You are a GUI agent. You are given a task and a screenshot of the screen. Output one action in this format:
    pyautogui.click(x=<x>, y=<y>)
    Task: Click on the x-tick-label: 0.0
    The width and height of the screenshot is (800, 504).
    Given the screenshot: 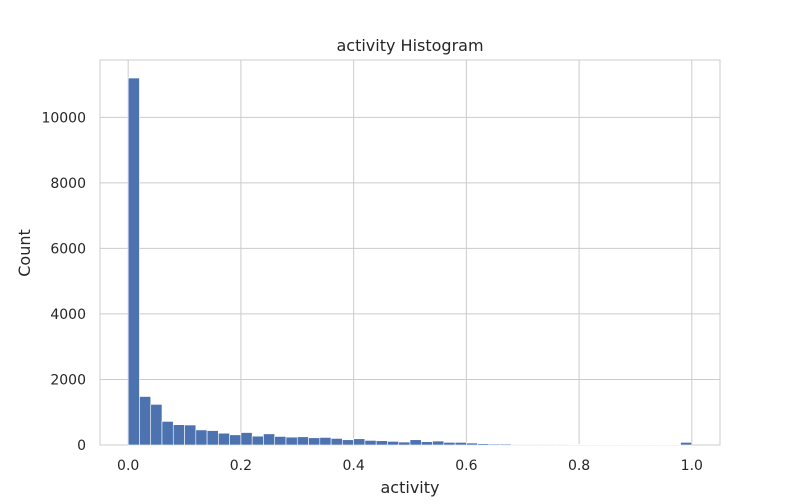 What is the action you would take?
    pyautogui.click(x=128, y=466)
    